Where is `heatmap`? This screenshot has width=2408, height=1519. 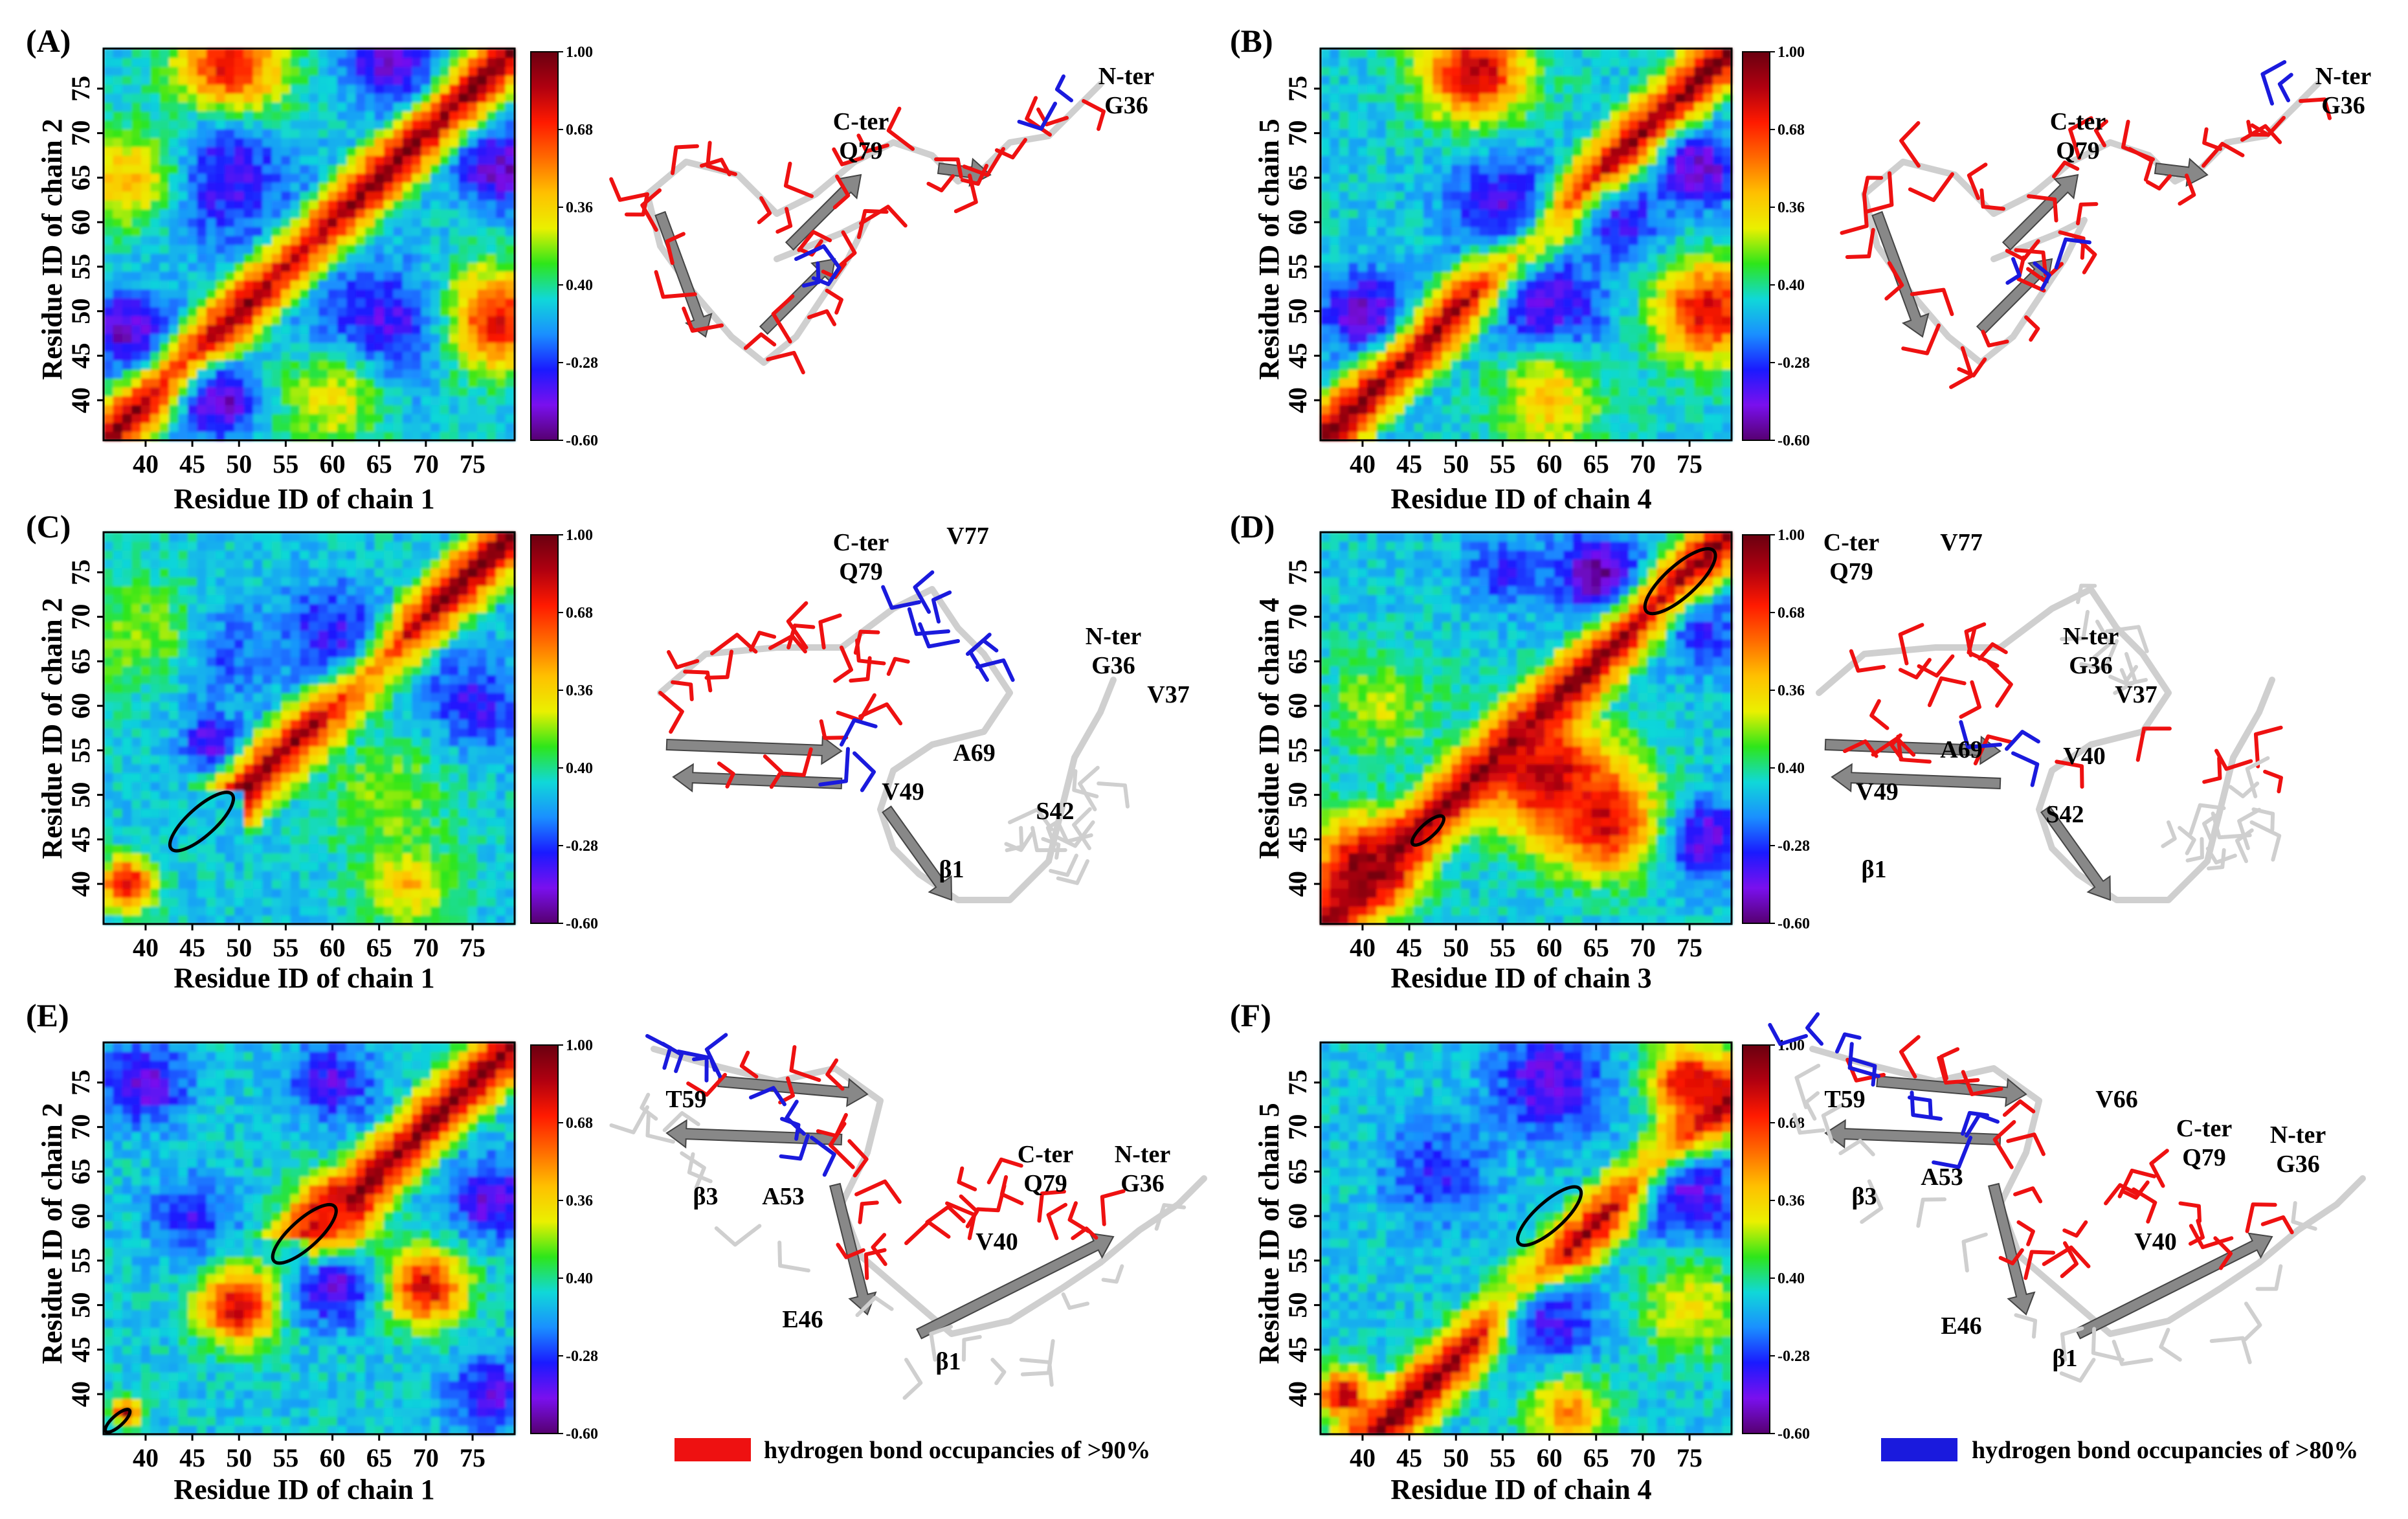
heatmap is located at coordinates (310, 245).